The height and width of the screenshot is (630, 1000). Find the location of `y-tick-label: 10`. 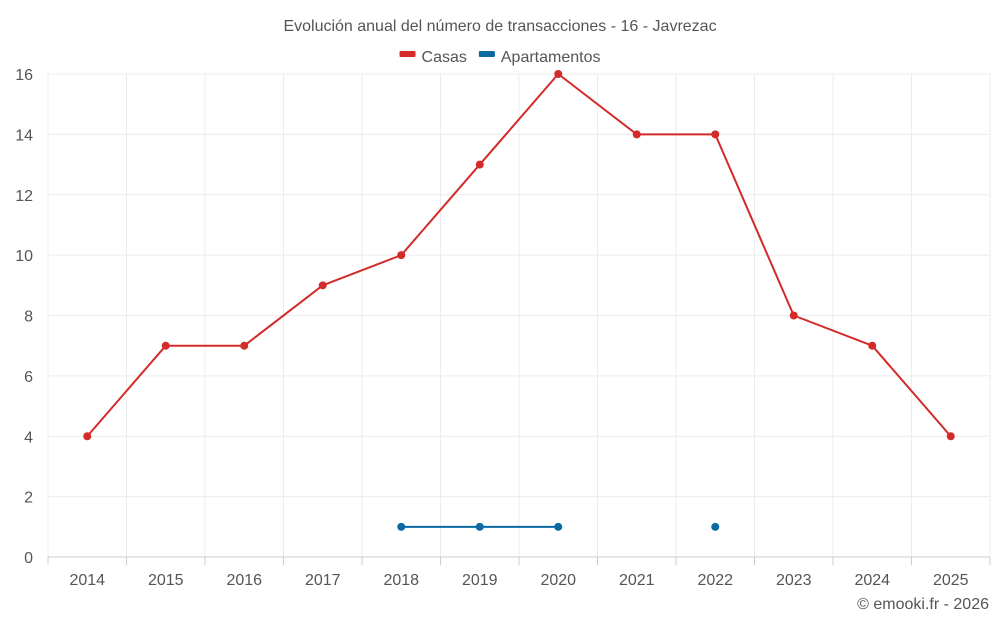

y-tick-label: 10 is located at coordinates (24, 256).